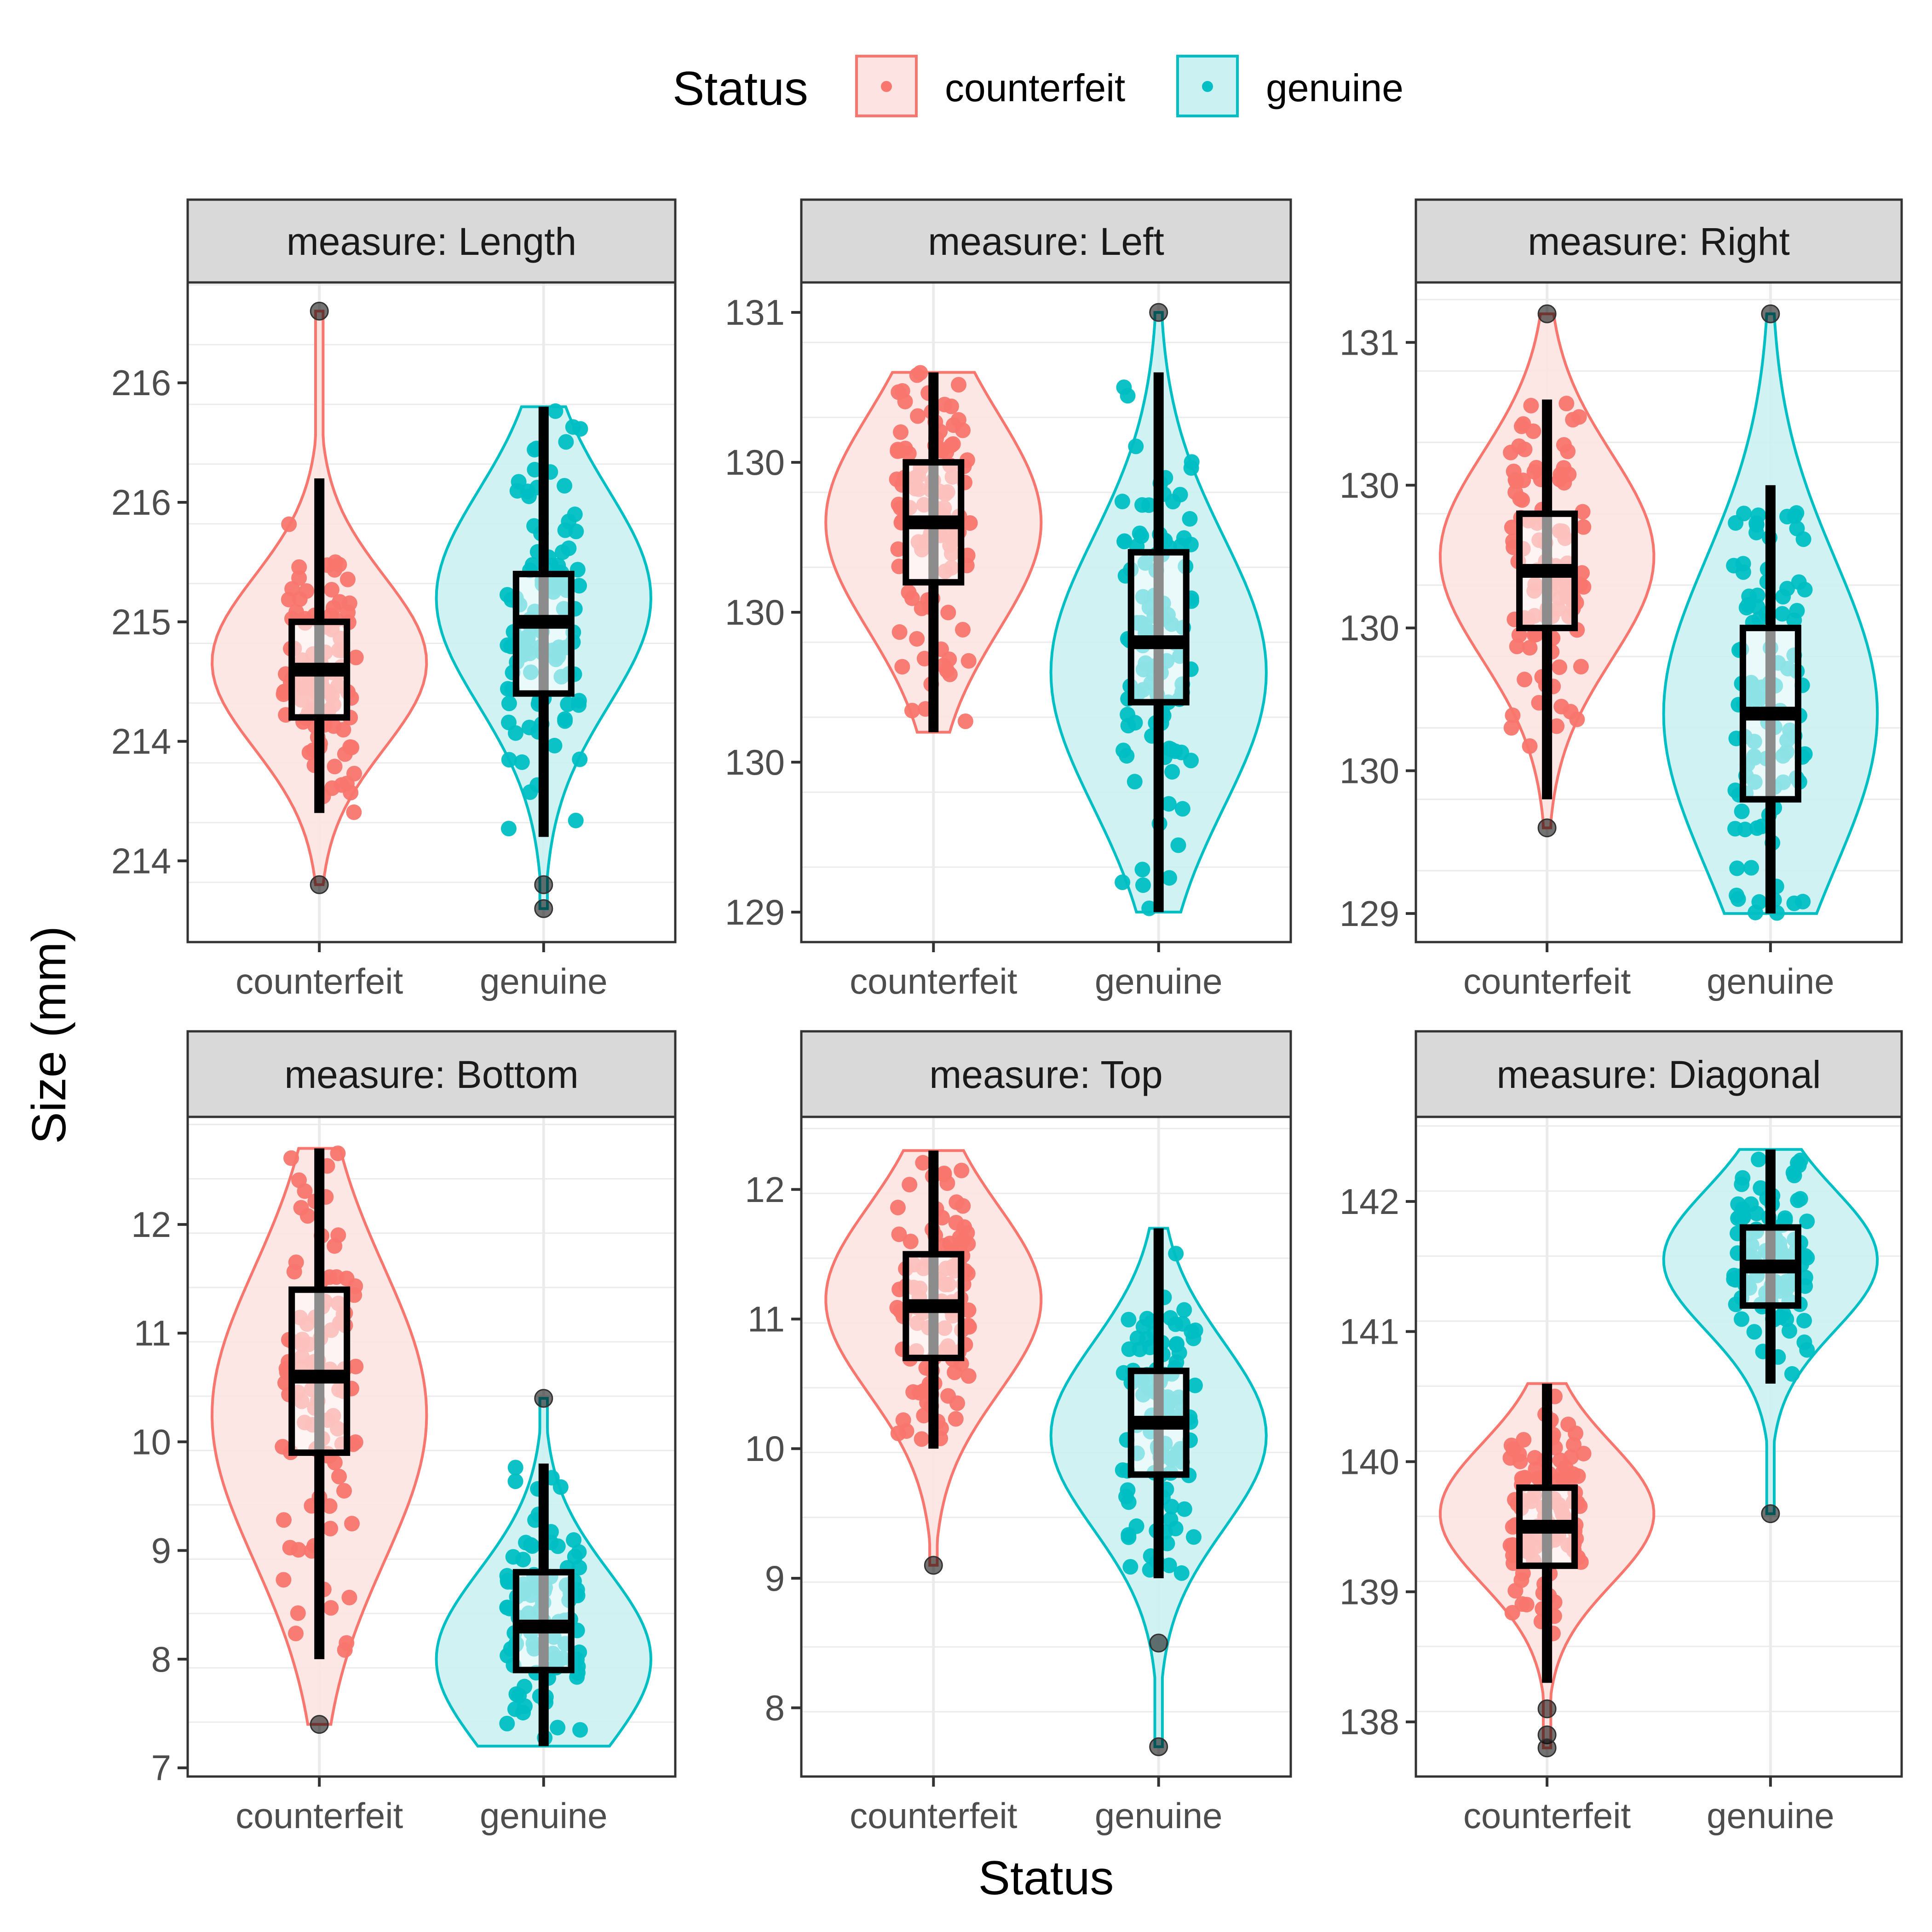  Describe the element at coordinates (1158, 312) in the screenshot. I see `outlier-genuine` at that location.